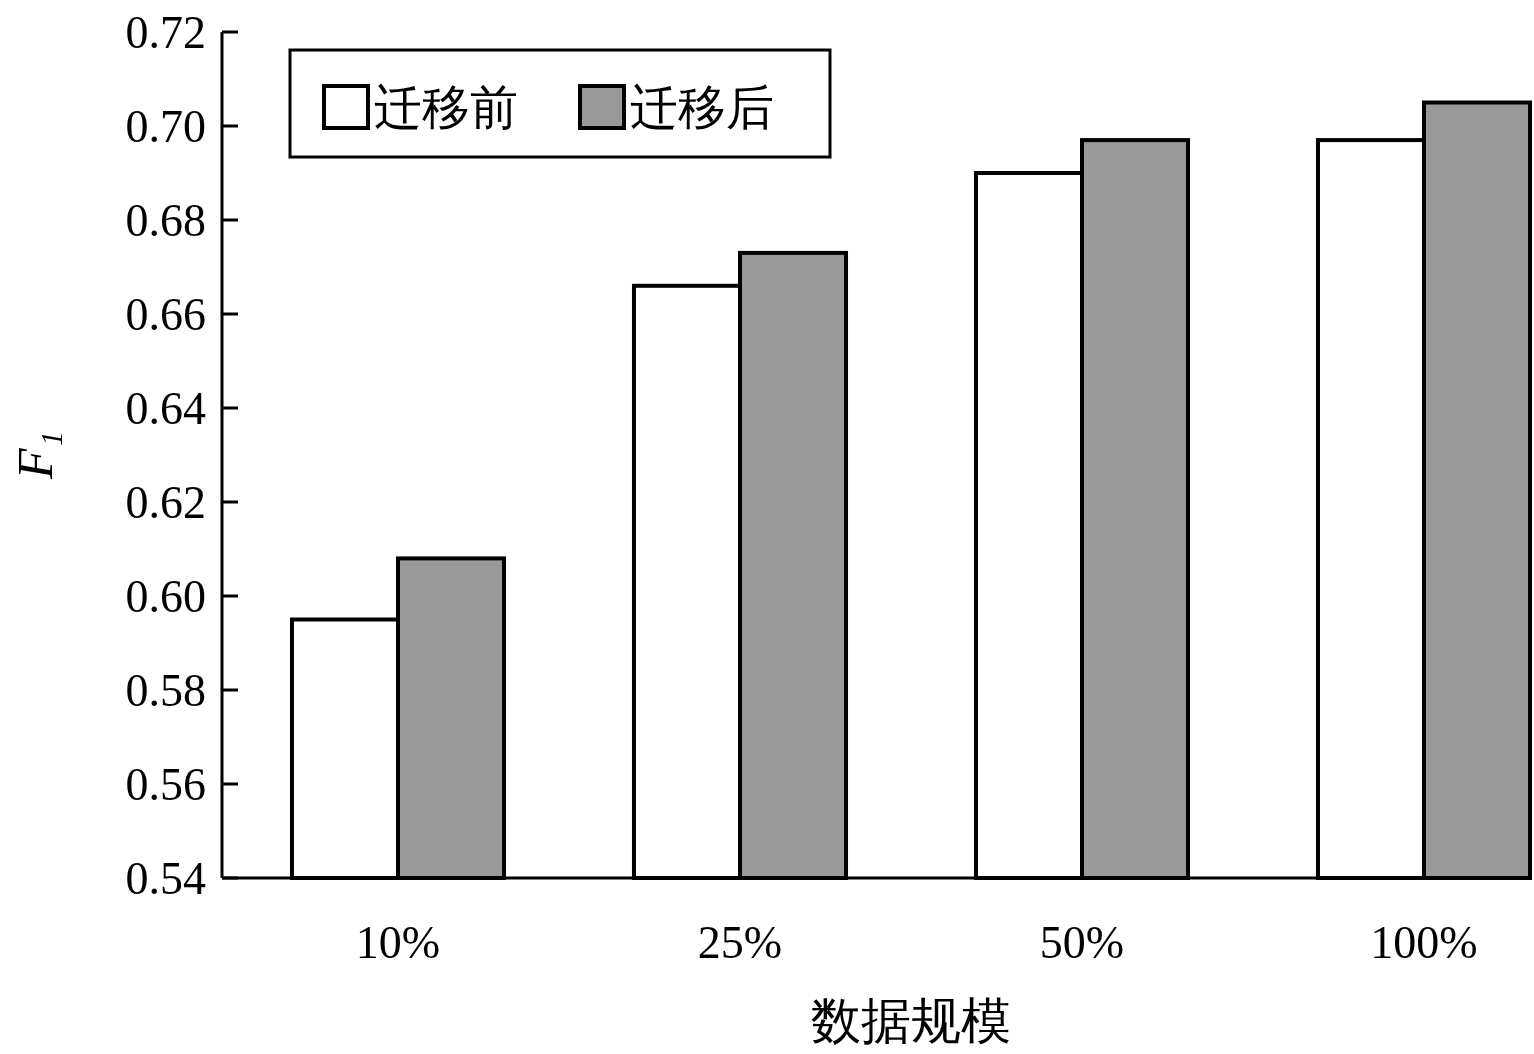  Describe the element at coordinates (446, 107) in the screenshot. I see `legend-label: 迁移前` at that location.